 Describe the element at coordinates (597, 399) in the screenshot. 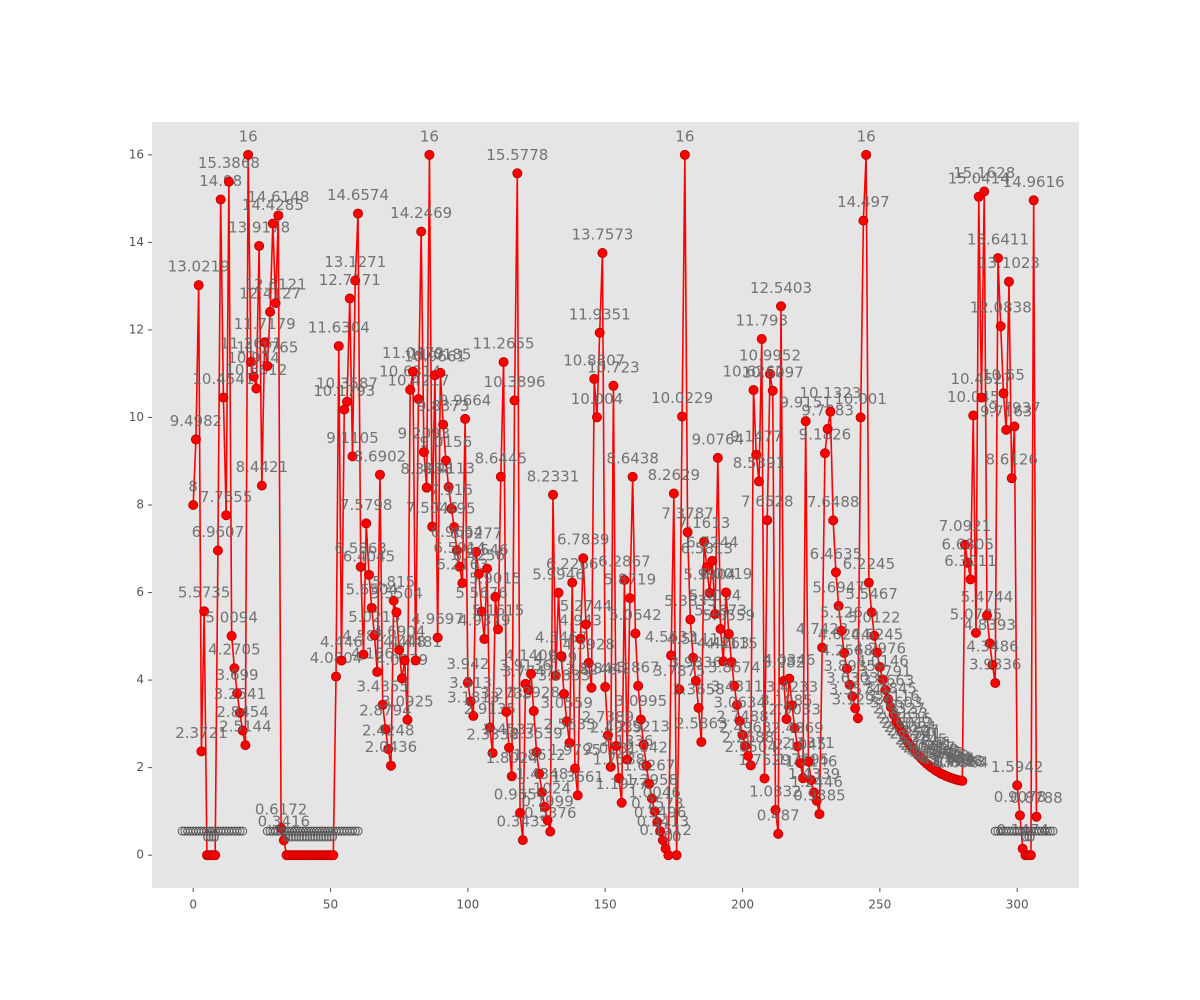

I see `data-label: 10.004` at that location.